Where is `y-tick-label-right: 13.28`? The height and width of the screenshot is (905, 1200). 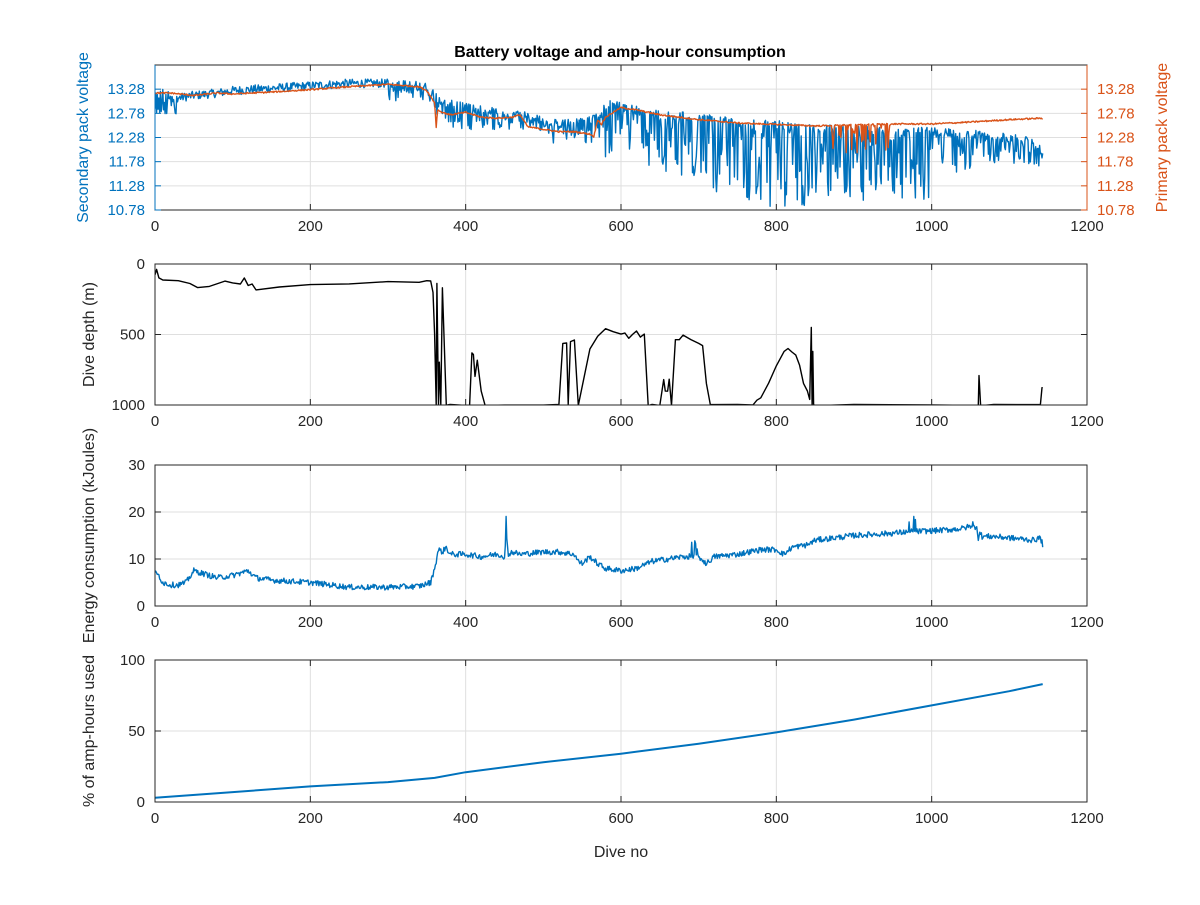 y-tick-label-right: 13.28 is located at coordinates (1116, 89).